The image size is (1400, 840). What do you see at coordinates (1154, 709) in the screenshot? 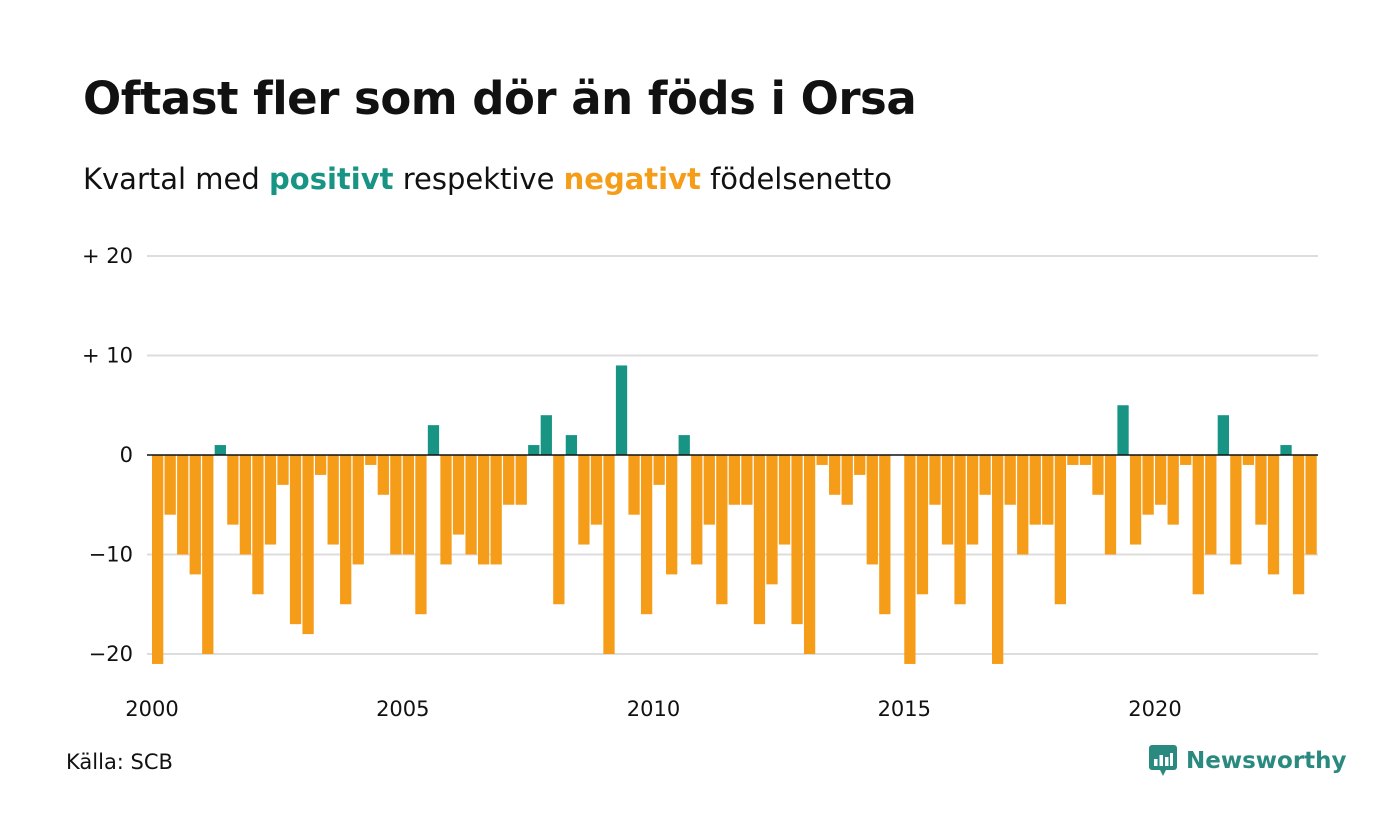
I see `x-tick-label: 2020` at bounding box center [1154, 709].